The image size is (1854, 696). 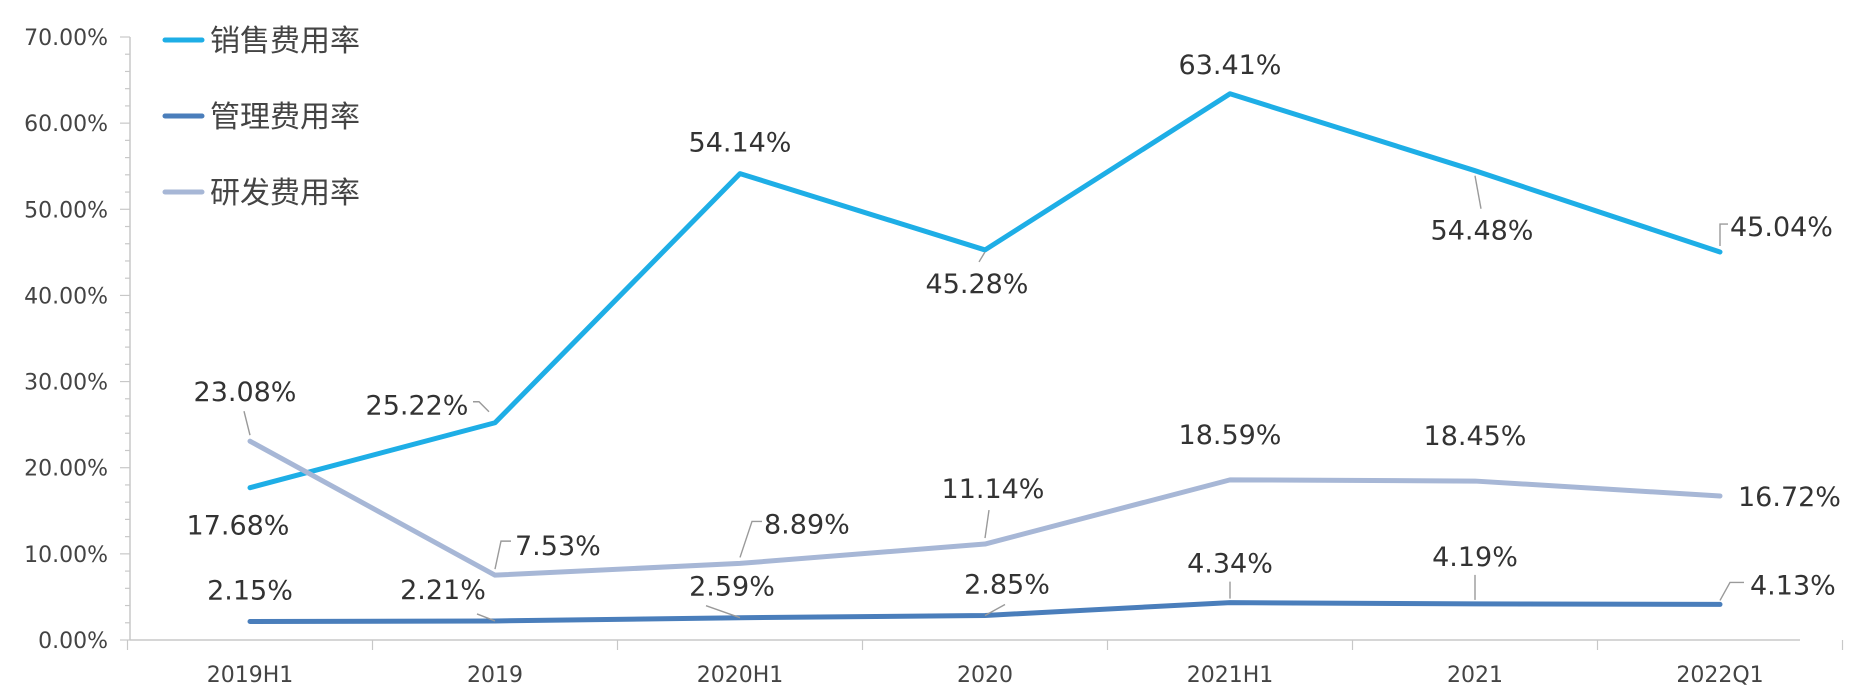 What do you see at coordinates (66, 210) in the screenshot?
I see `y-tick-label: 50.00%` at bounding box center [66, 210].